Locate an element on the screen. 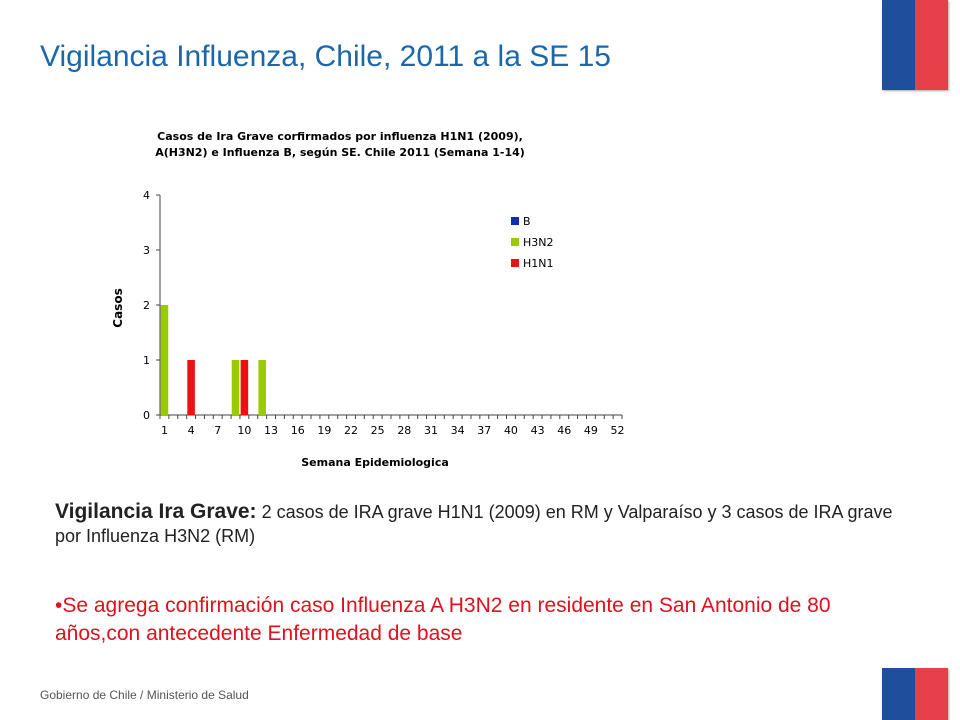  x-axis-label: Semana Epidemiologica is located at coordinates (375, 462).